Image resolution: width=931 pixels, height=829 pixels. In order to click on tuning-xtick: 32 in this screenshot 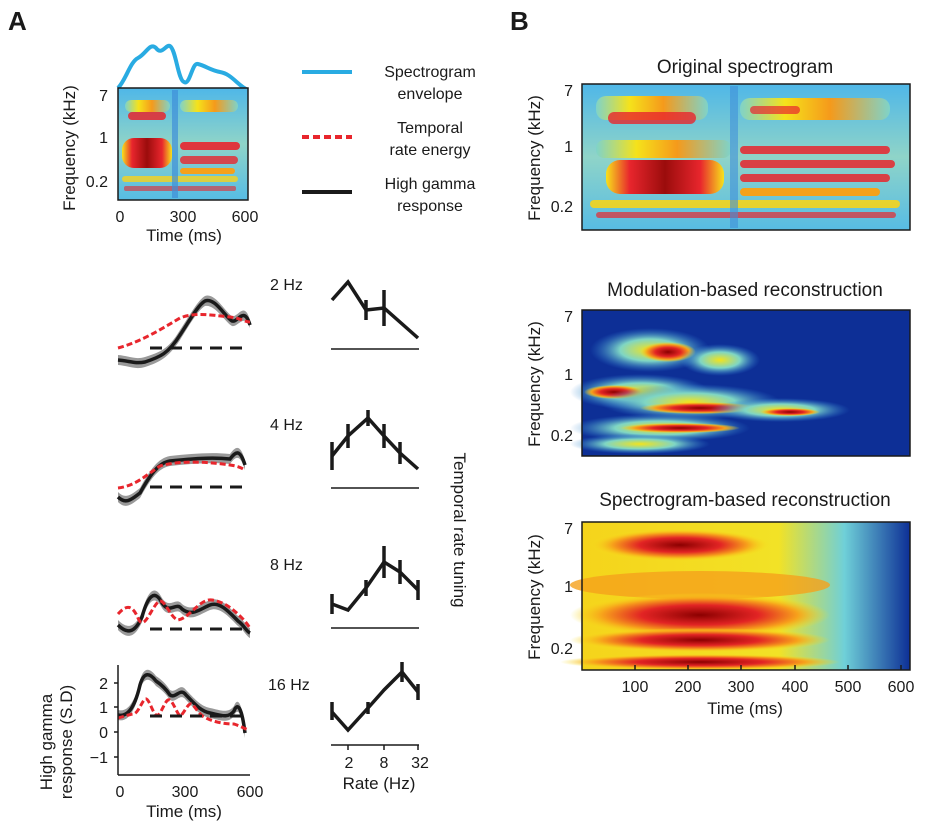, I will do `click(420, 763)`.